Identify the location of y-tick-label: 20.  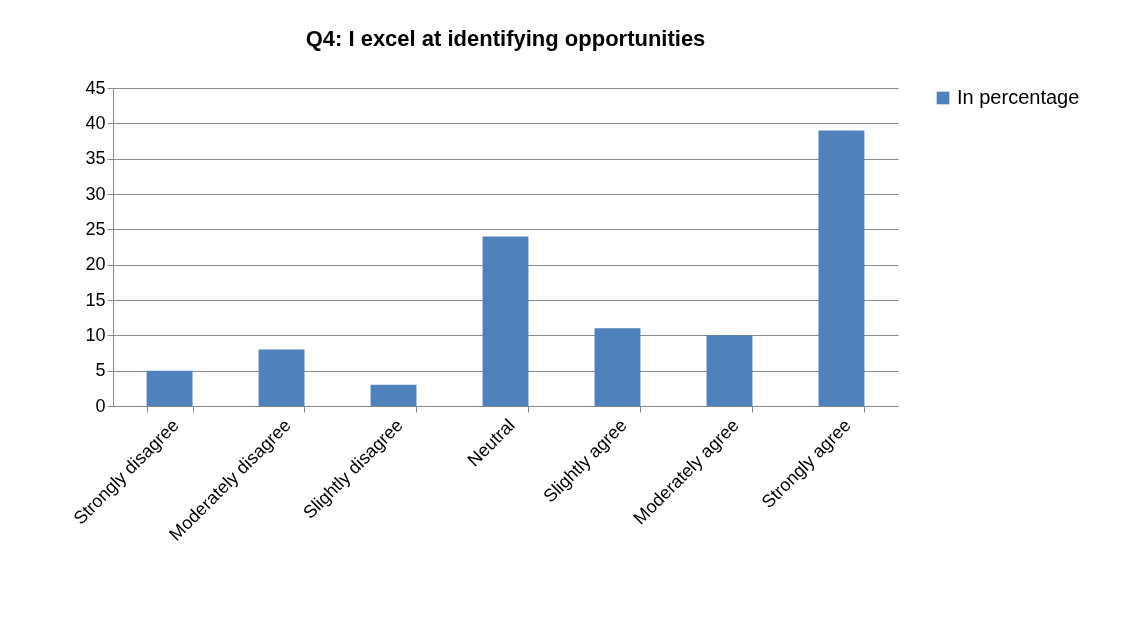
(95, 264).